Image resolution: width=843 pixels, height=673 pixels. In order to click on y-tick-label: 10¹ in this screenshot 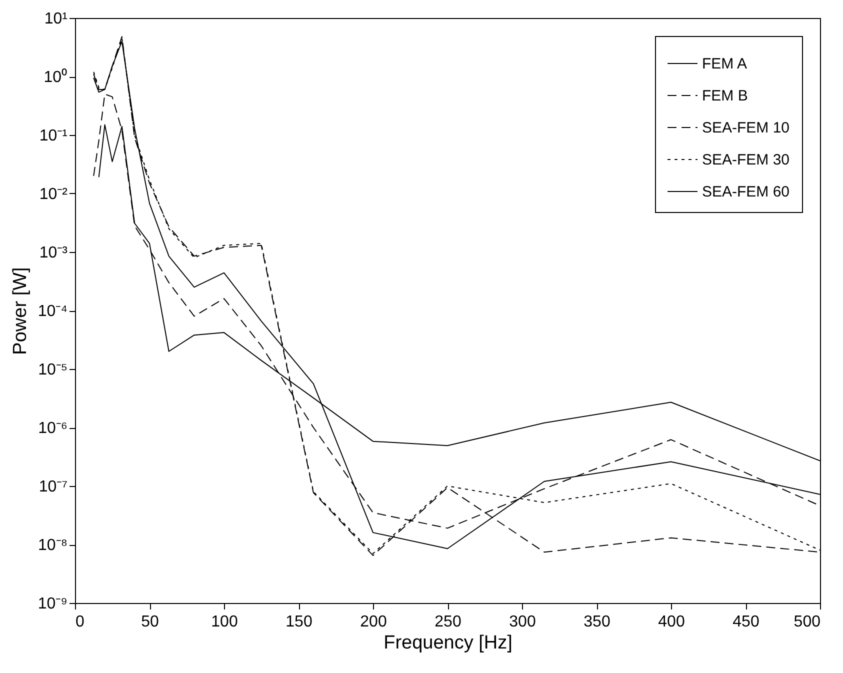, I will do `click(56, 19)`.